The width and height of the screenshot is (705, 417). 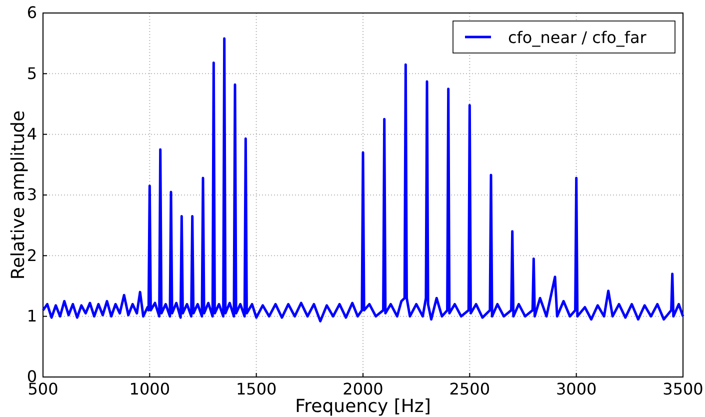 What do you see at coordinates (31, 316) in the screenshot?
I see `y-tick-label: 1` at bounding box center [31, 316].